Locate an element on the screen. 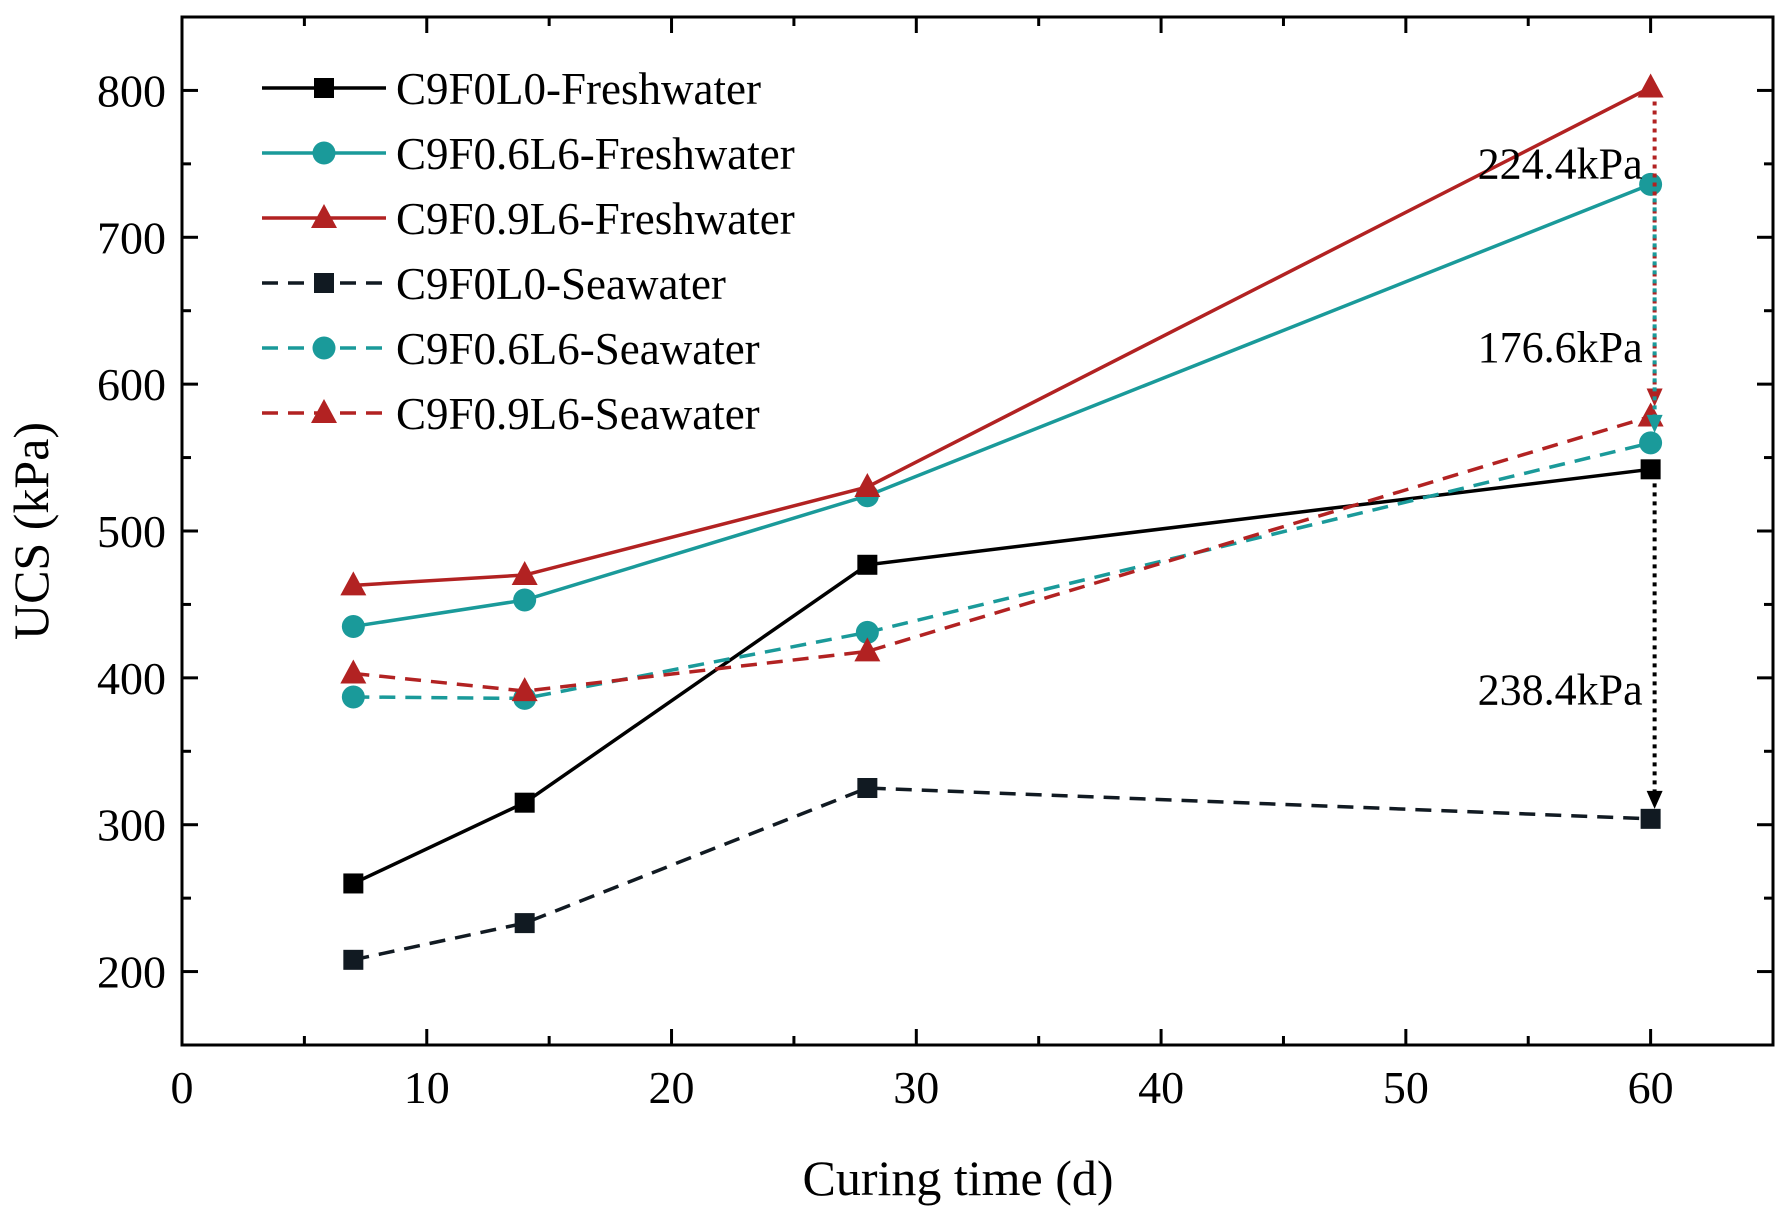  annotation-label: 176.6kPa is located at coordinates (1560, 347).